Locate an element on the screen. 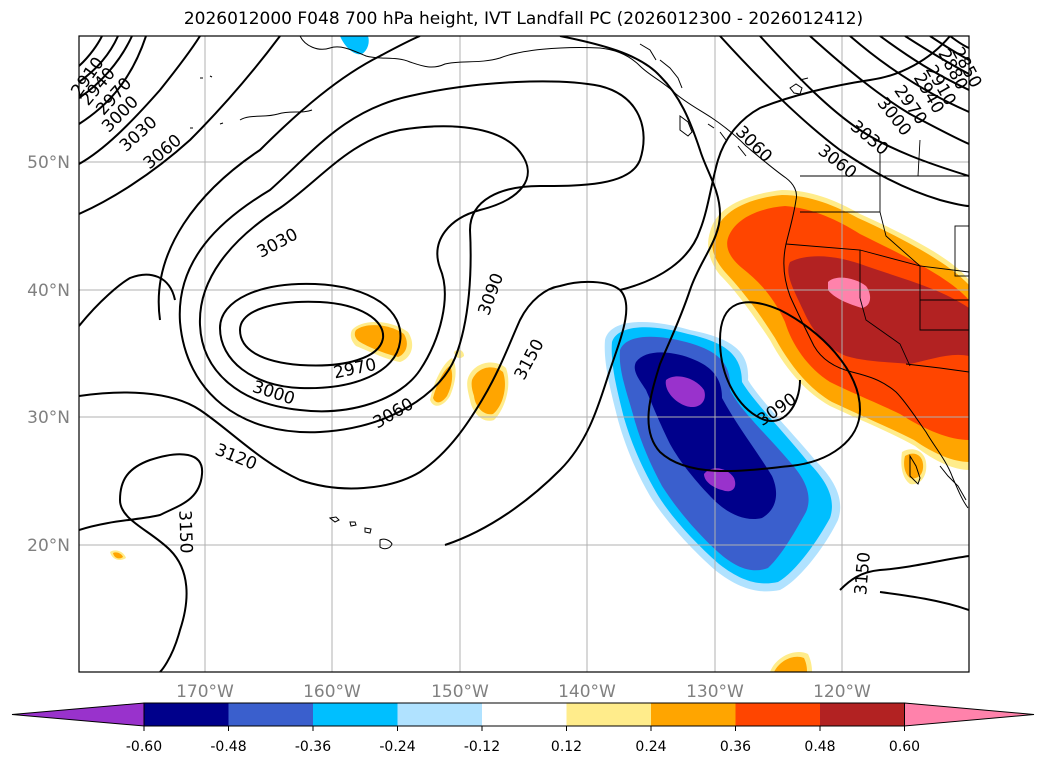 The width and height of the screenshot is (1047, 765). lon-label: 150°W is located at coordinates (460, 692).